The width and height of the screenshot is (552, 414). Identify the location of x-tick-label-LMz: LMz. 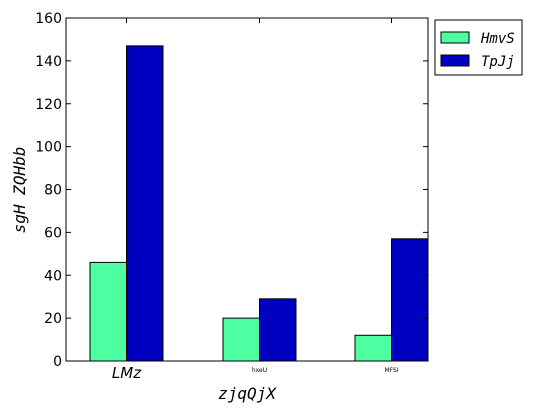
(127, 373).